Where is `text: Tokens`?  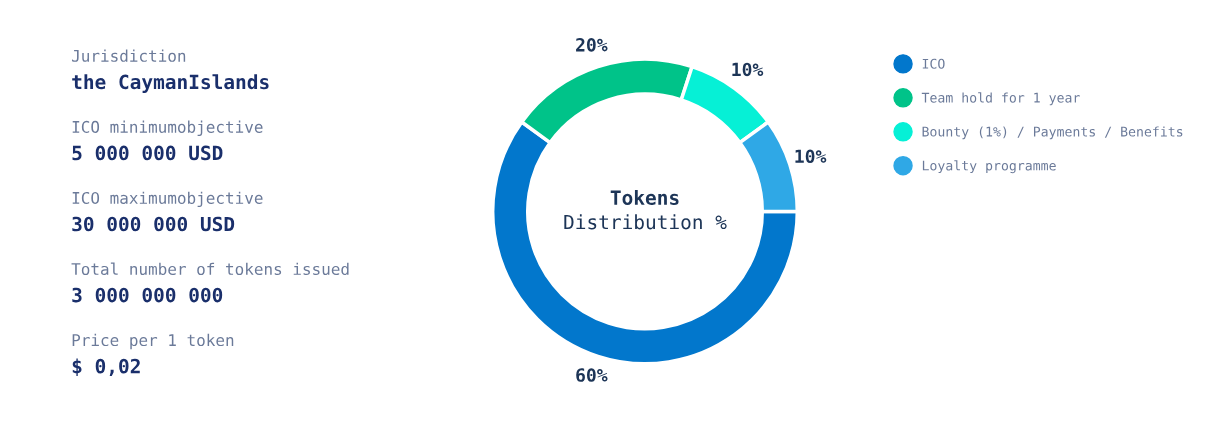
text: Tokens is located at coordinates (644, 197).